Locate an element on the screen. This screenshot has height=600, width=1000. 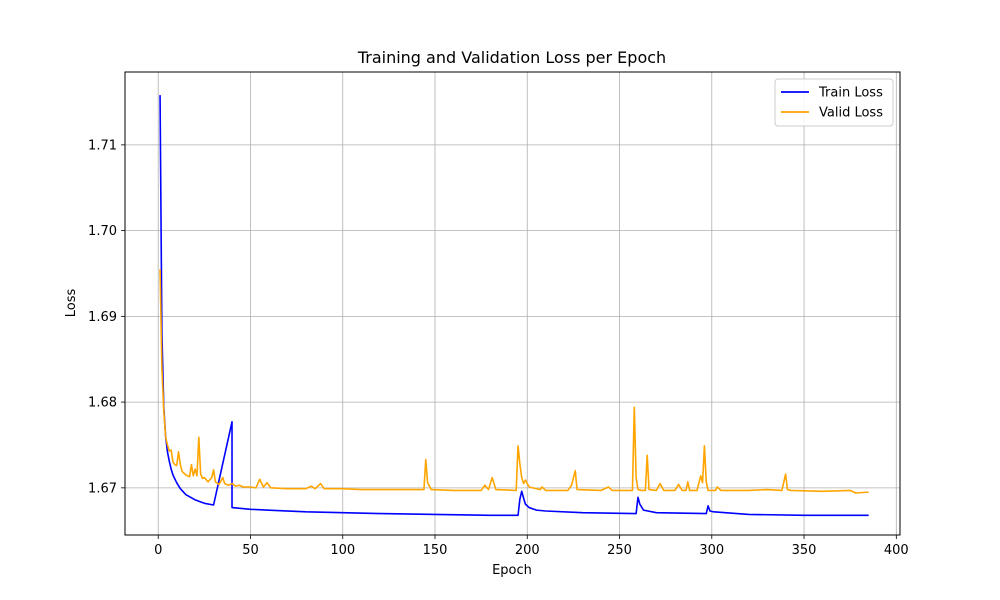
x-tick-label: 150 is located at coordinates (435, 550).